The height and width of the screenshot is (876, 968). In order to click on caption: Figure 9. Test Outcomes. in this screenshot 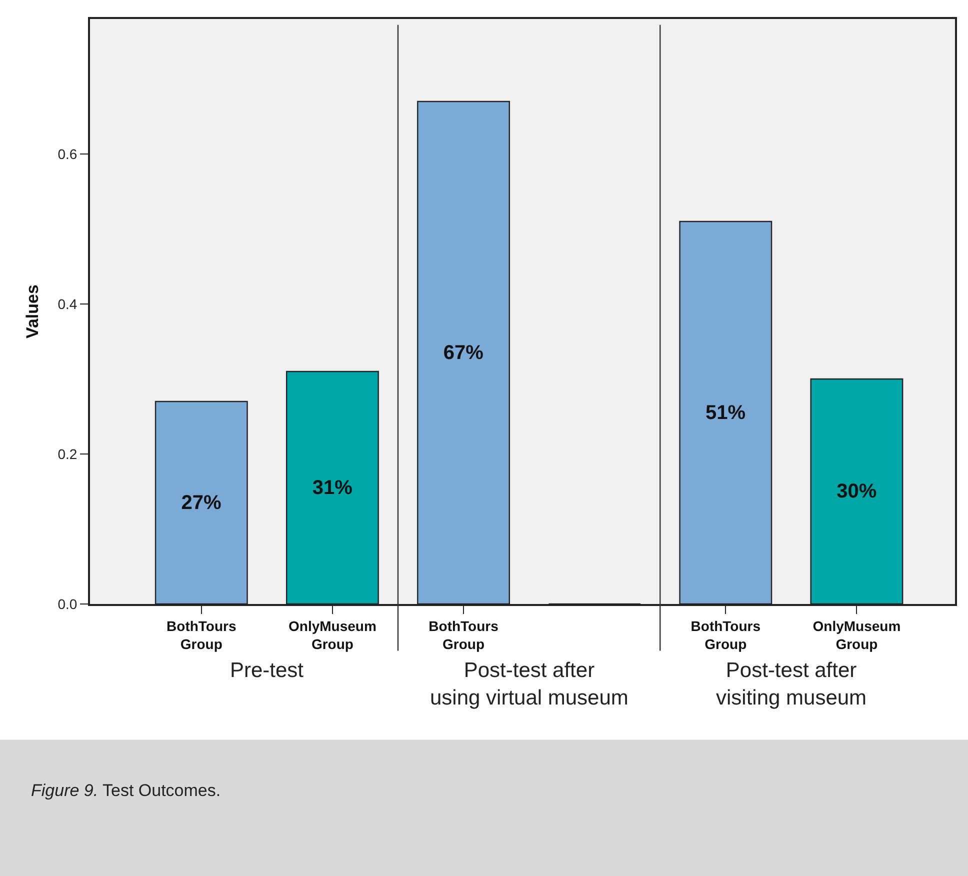, I will do `click(126, 790)`.